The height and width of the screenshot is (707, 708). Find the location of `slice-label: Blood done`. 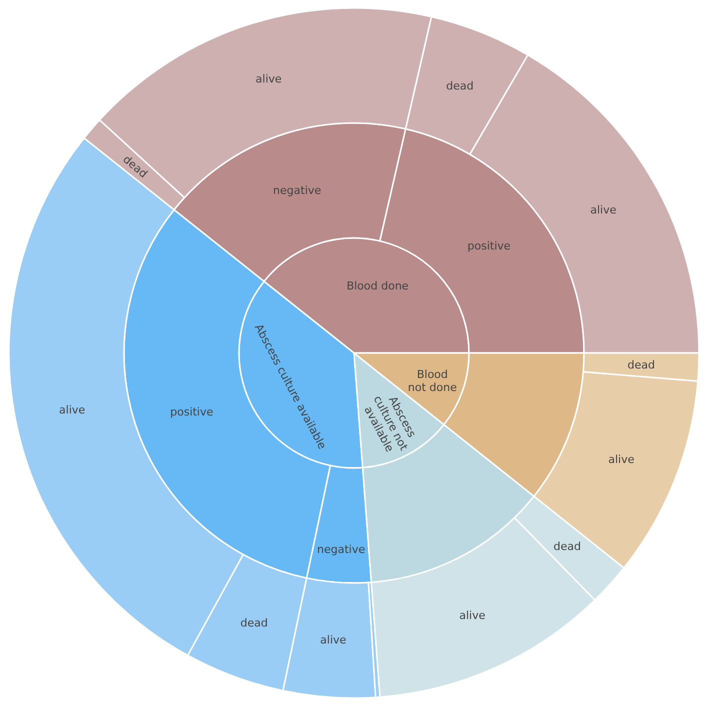

slice-label: Blood done is located at coordinates (377, 285).